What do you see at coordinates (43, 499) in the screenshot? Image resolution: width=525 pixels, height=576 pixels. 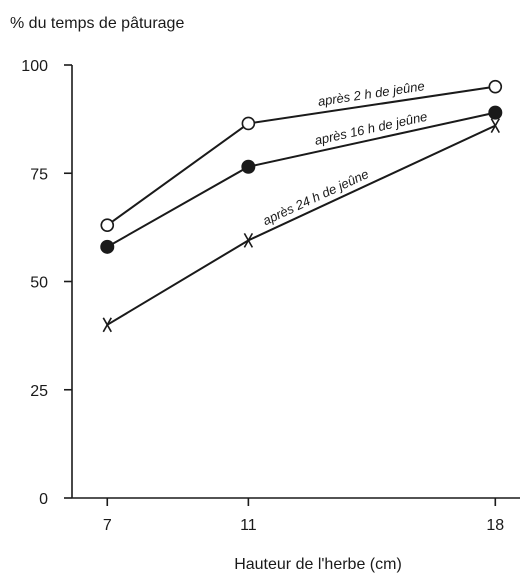 I see `y-tick-label-0: 0` at bounding box center [43, 499].